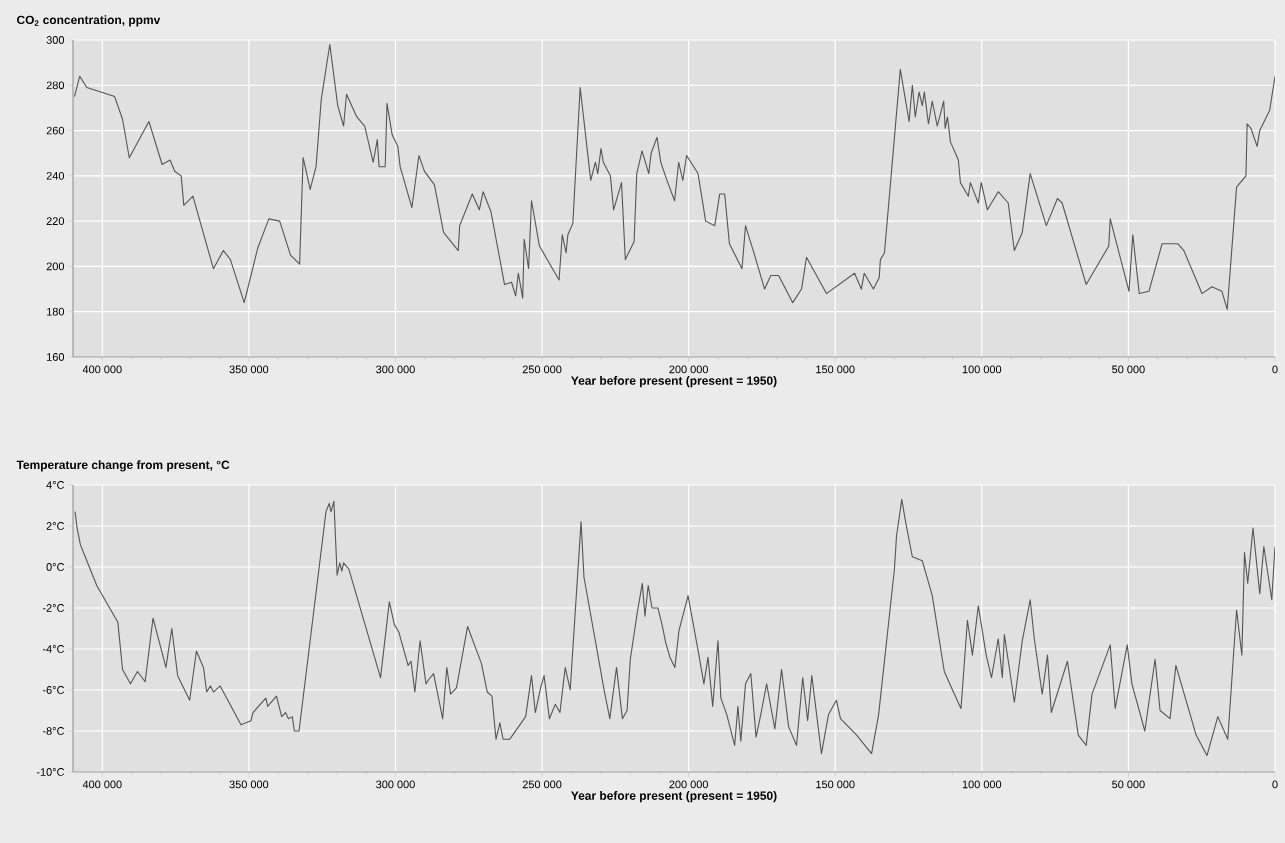  I want to click on y-tick-label: 220, so click(55, 221).